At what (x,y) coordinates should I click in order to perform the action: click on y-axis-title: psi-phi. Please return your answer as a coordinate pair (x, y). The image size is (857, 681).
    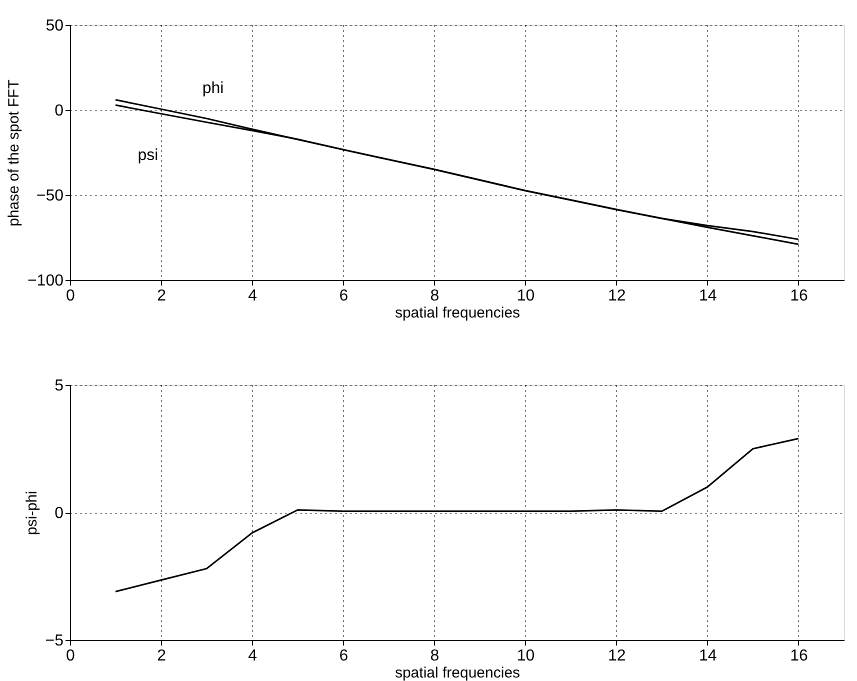
    Looking at the image, I should click on (31, 513).